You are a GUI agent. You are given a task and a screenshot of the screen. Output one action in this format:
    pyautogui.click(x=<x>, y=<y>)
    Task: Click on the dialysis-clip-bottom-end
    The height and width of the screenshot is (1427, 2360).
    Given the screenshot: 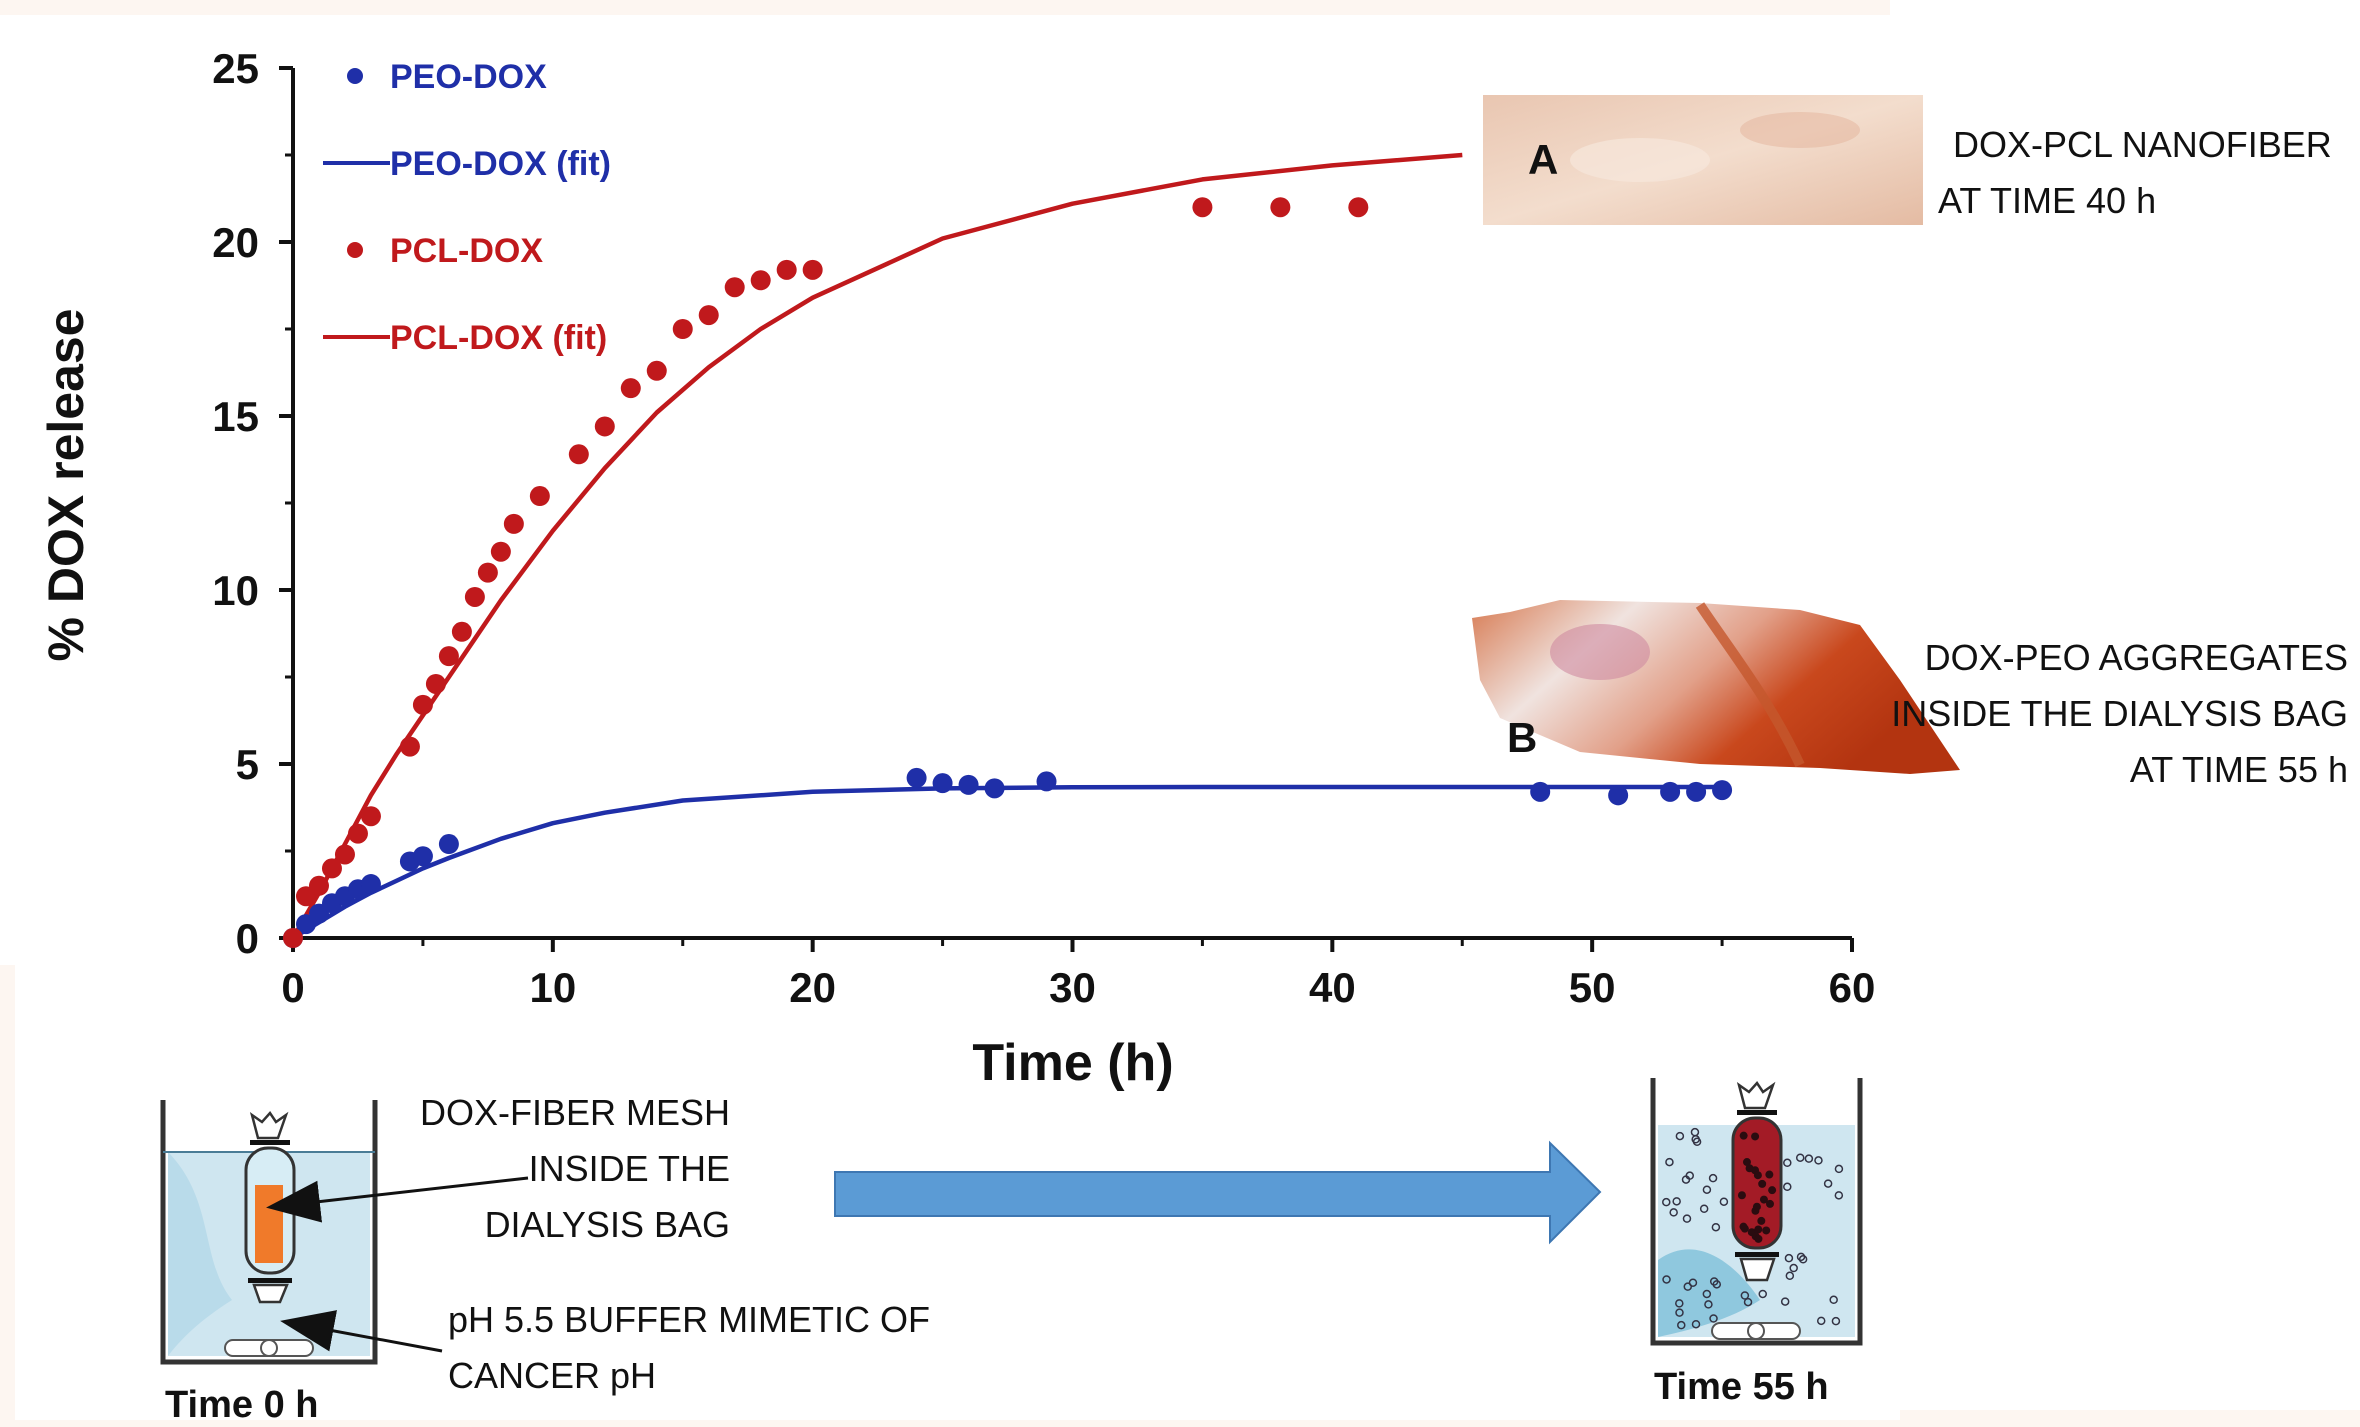 What is the action you would take?
    pyautogui.click(x=1757, y=1254)
    